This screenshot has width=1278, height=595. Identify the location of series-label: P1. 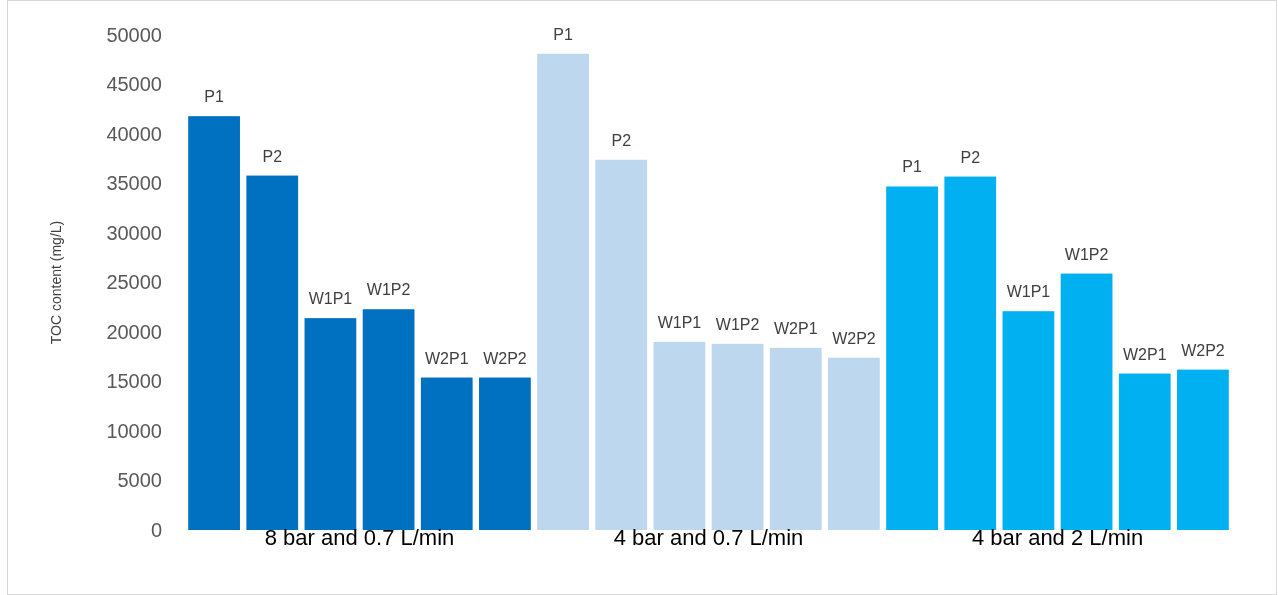
(214, 97).